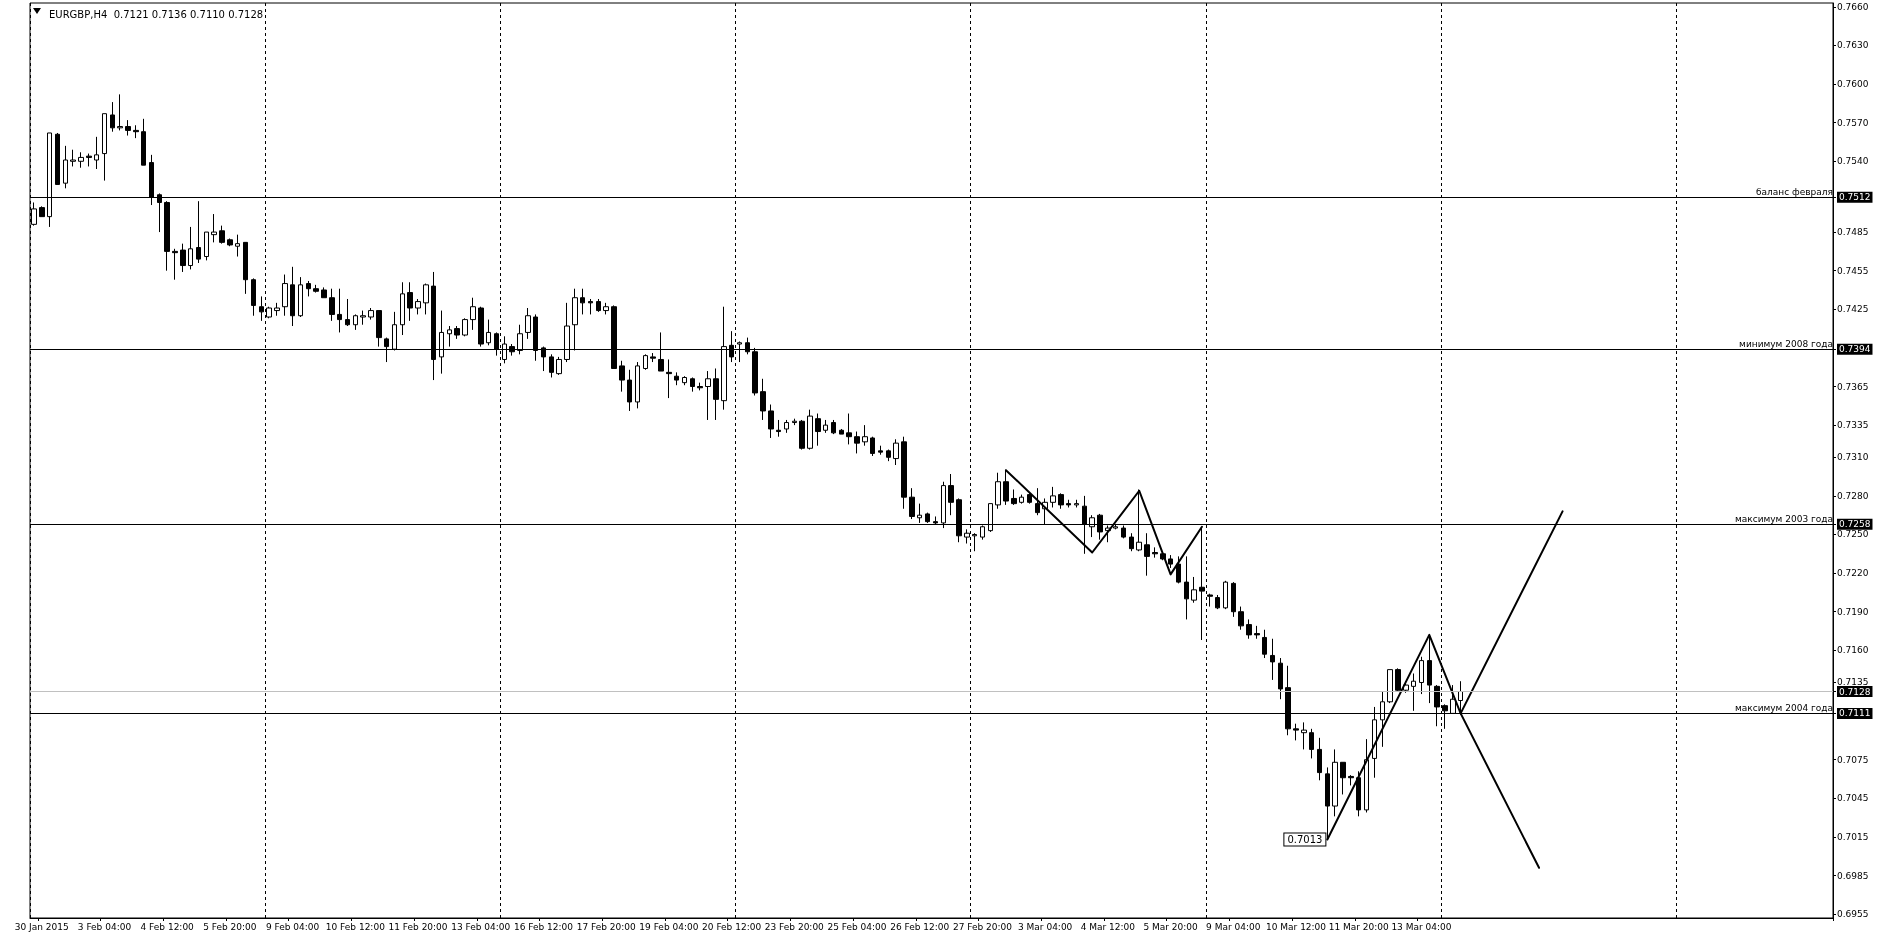 The height and width of the screenshot is (940, 1885). Describe the element at coordinates (1794, 191) in the screenshot. I see `ref-line-label: баланс февраля` at that location.